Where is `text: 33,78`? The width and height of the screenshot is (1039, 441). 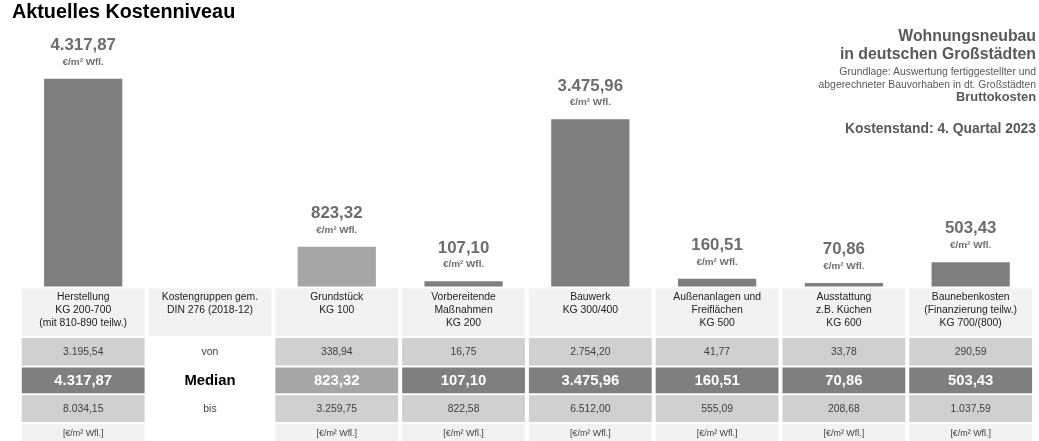
text: 33,78 is located at coordinates (844, 351).